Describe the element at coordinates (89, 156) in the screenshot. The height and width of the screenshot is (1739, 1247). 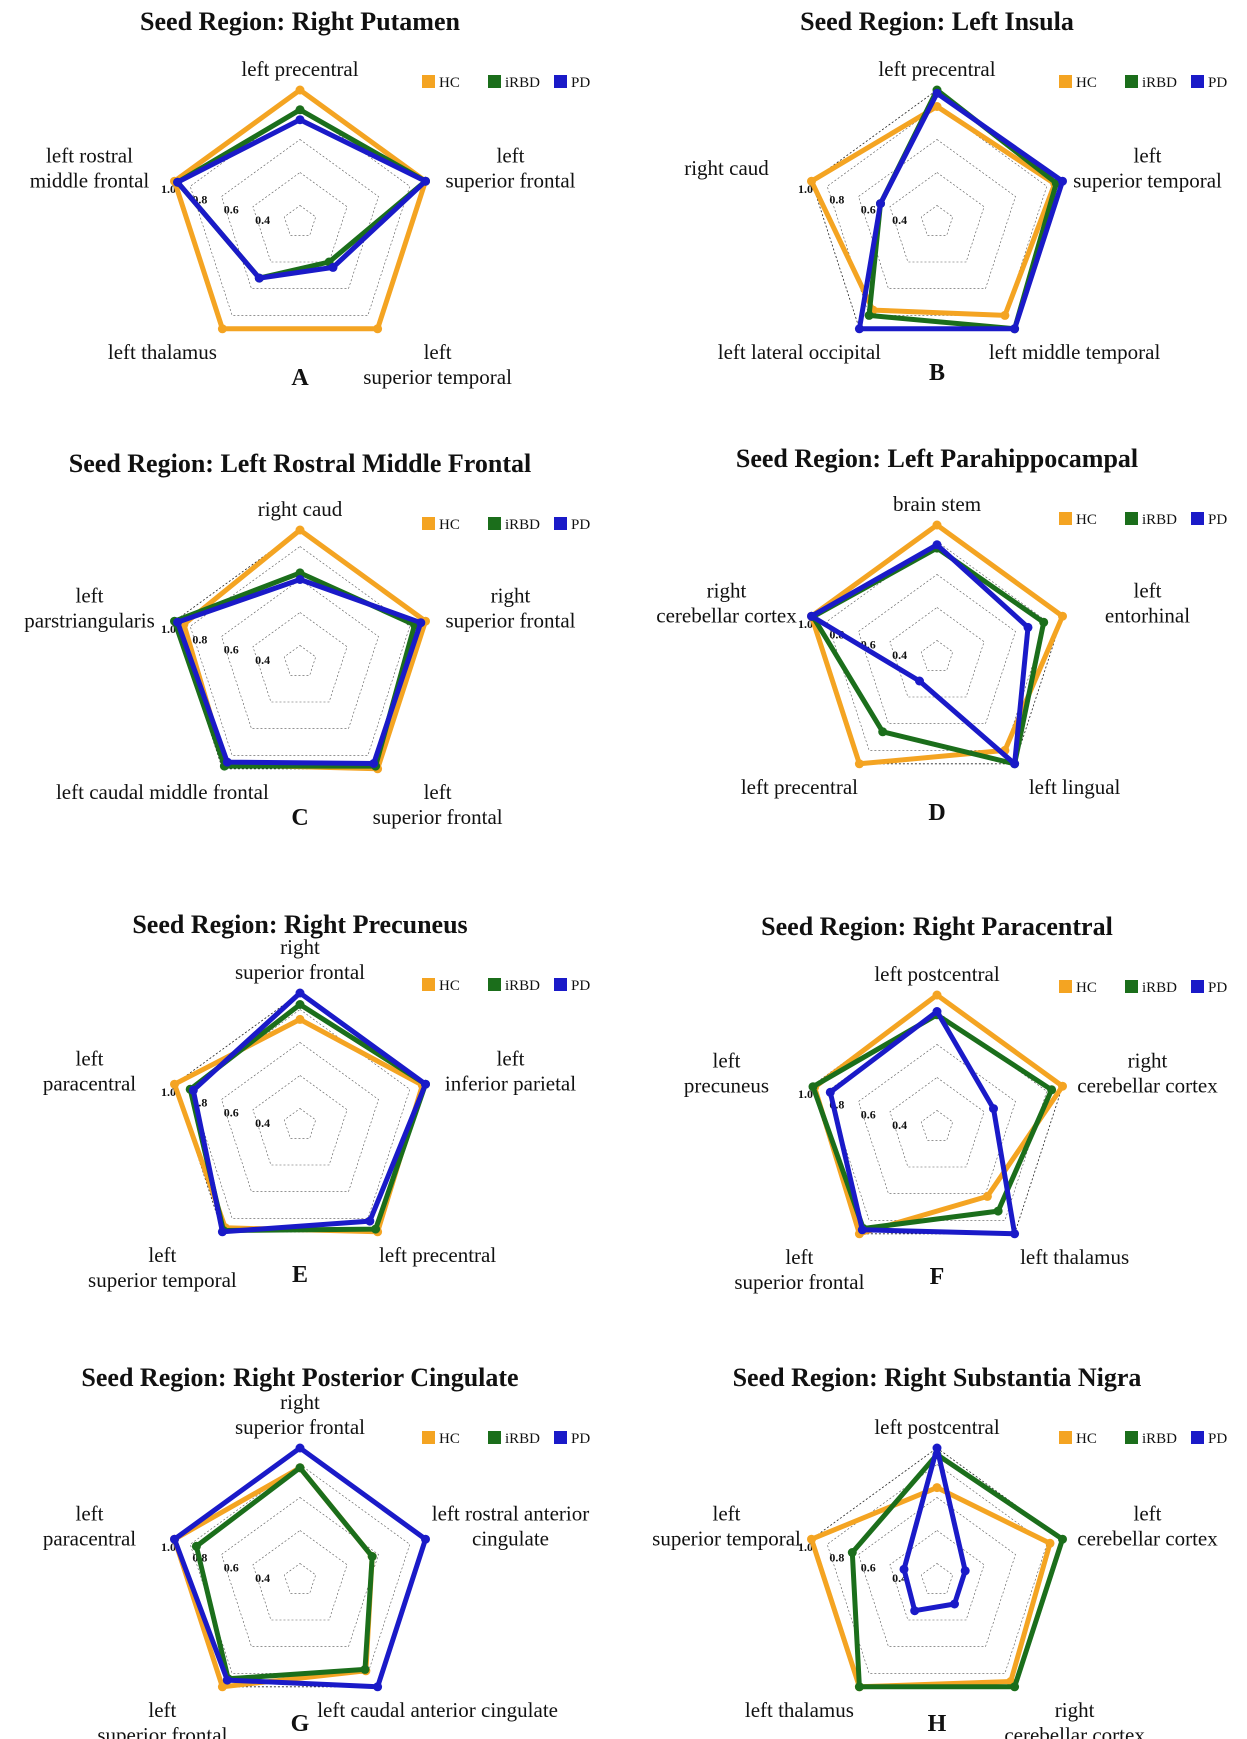
I see `axis-label: left rostral` at that location.